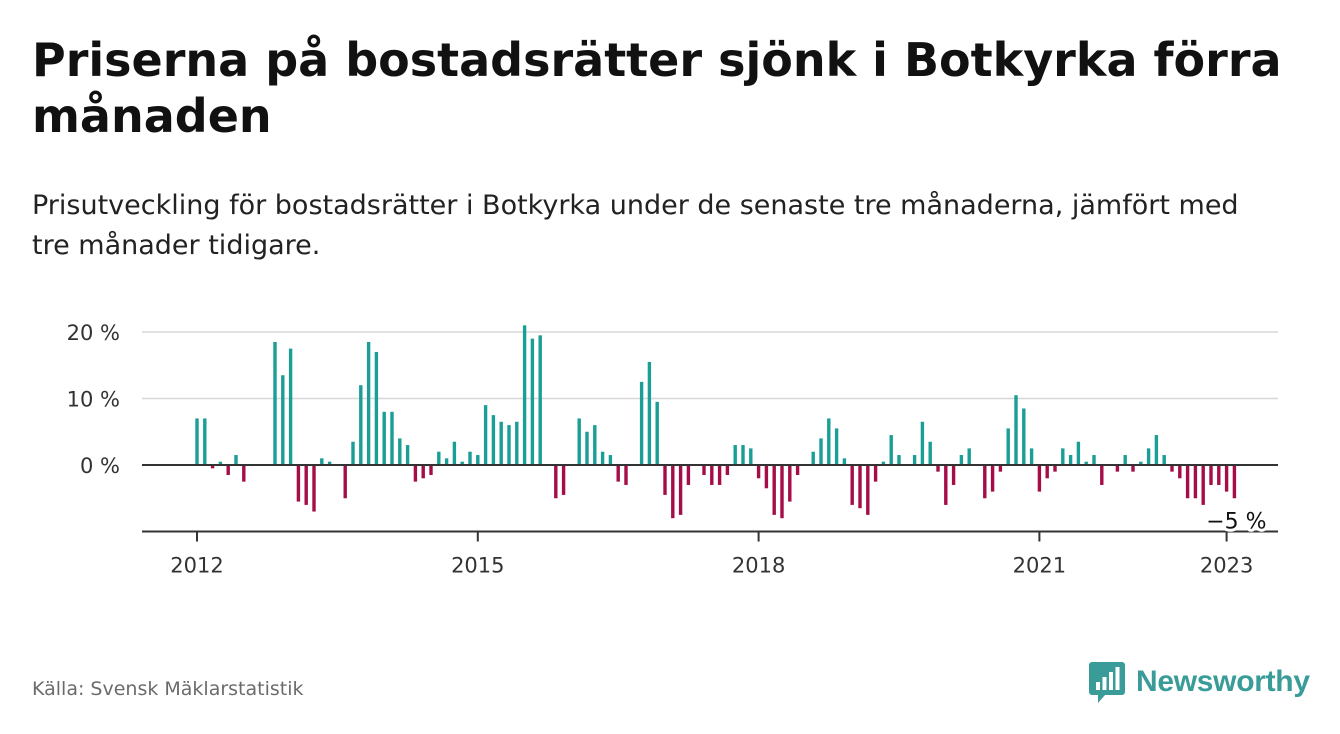 This screenshot has height=734, width=1340. Describe the element at coordinates (710, 365) in the screenshot. I see `gridlines` at that location.